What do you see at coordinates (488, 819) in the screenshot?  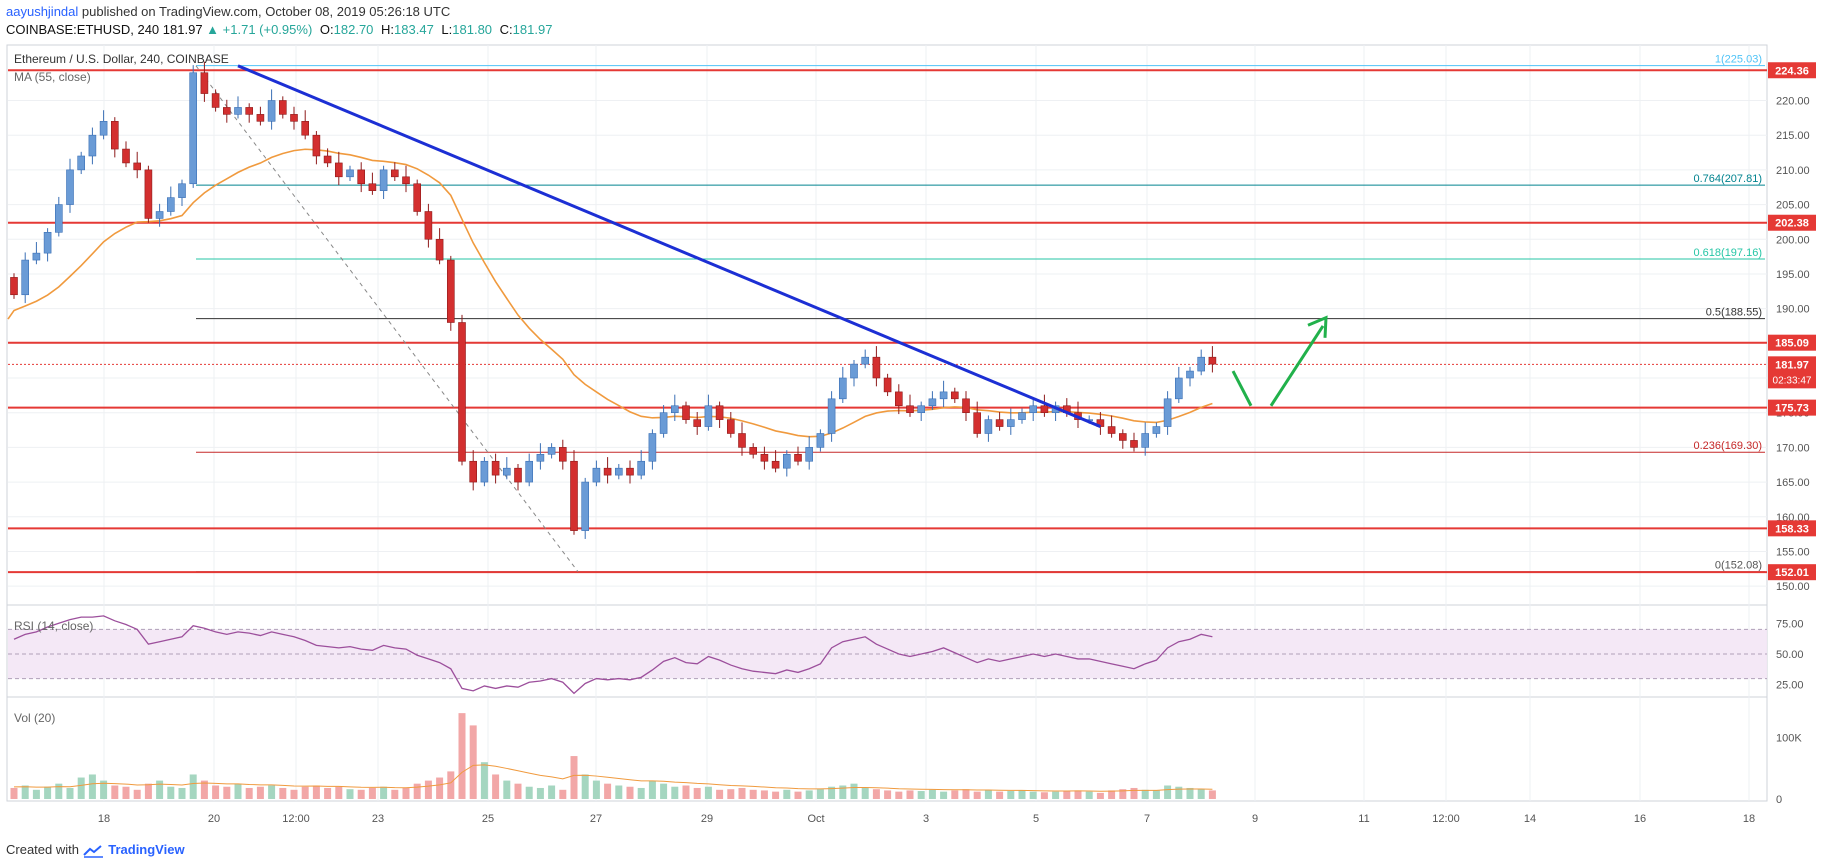 I see `x-tick-label: 25` at bounding box center [488, 819].